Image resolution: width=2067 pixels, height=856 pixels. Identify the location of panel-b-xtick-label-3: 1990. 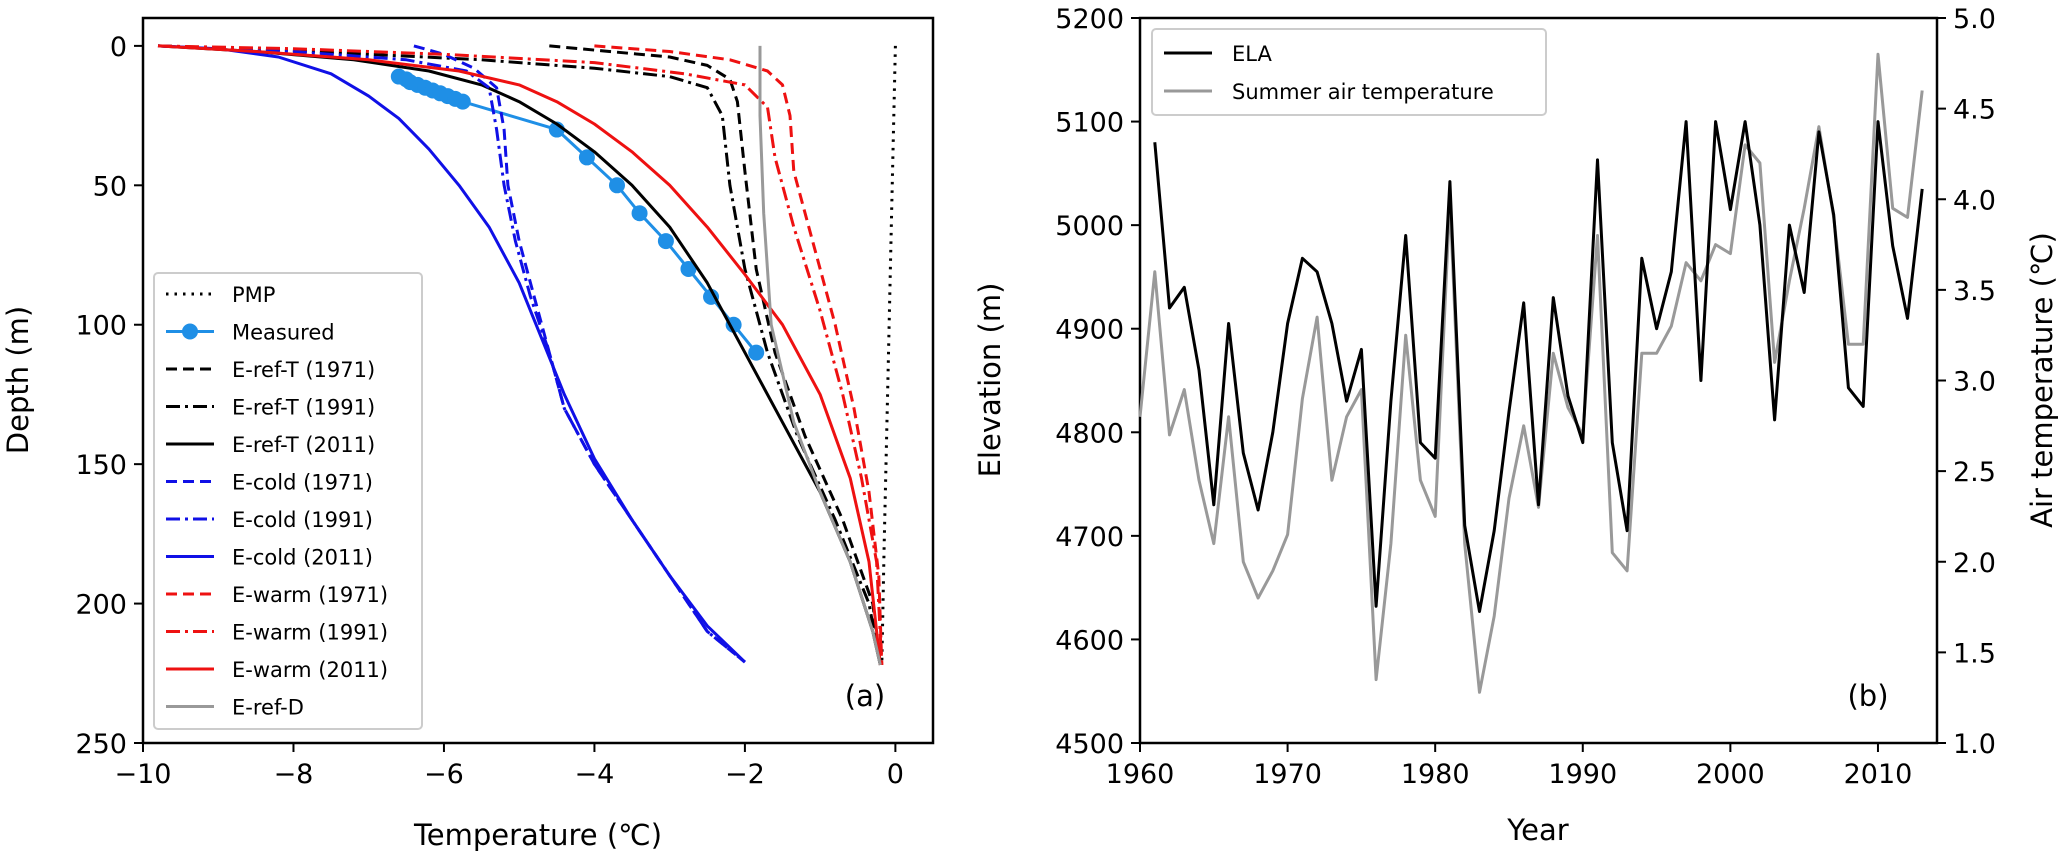
(1582, 774).